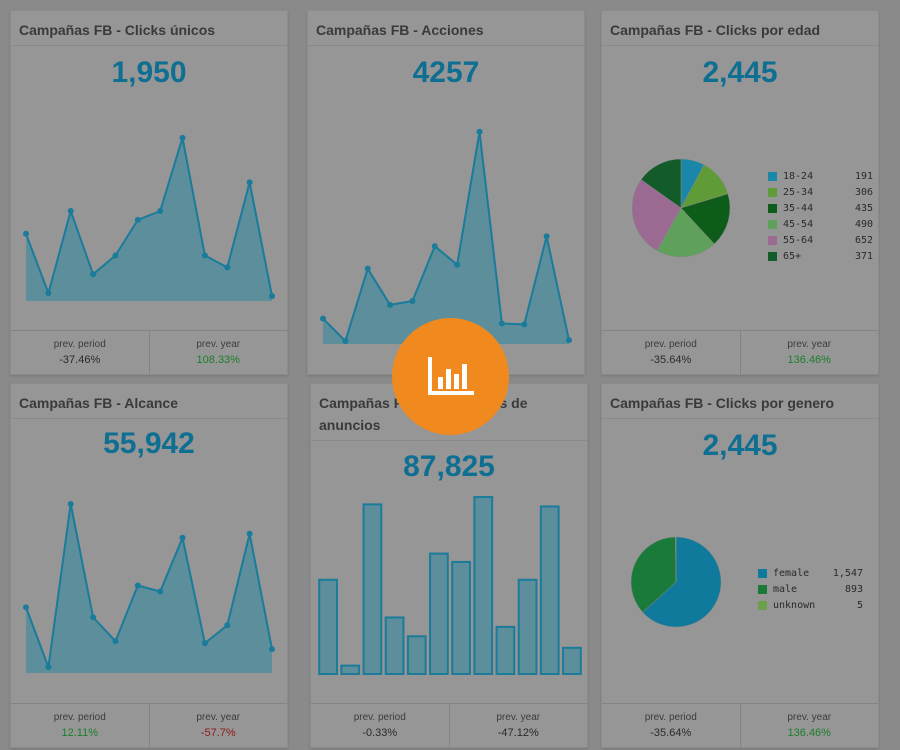  I want to click on legend-item: female 1,547, so click(810, 573).